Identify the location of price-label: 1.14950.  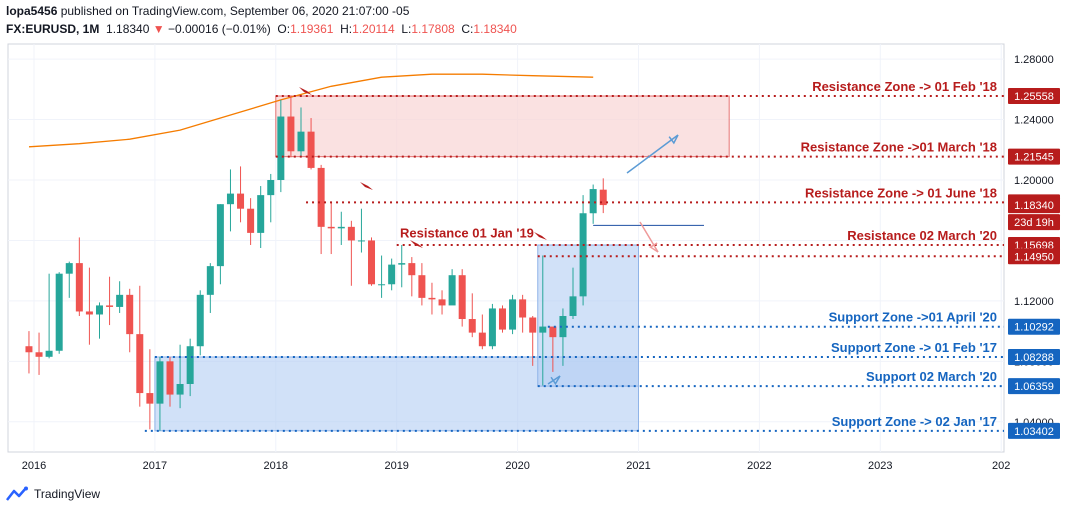
(1034, 256).